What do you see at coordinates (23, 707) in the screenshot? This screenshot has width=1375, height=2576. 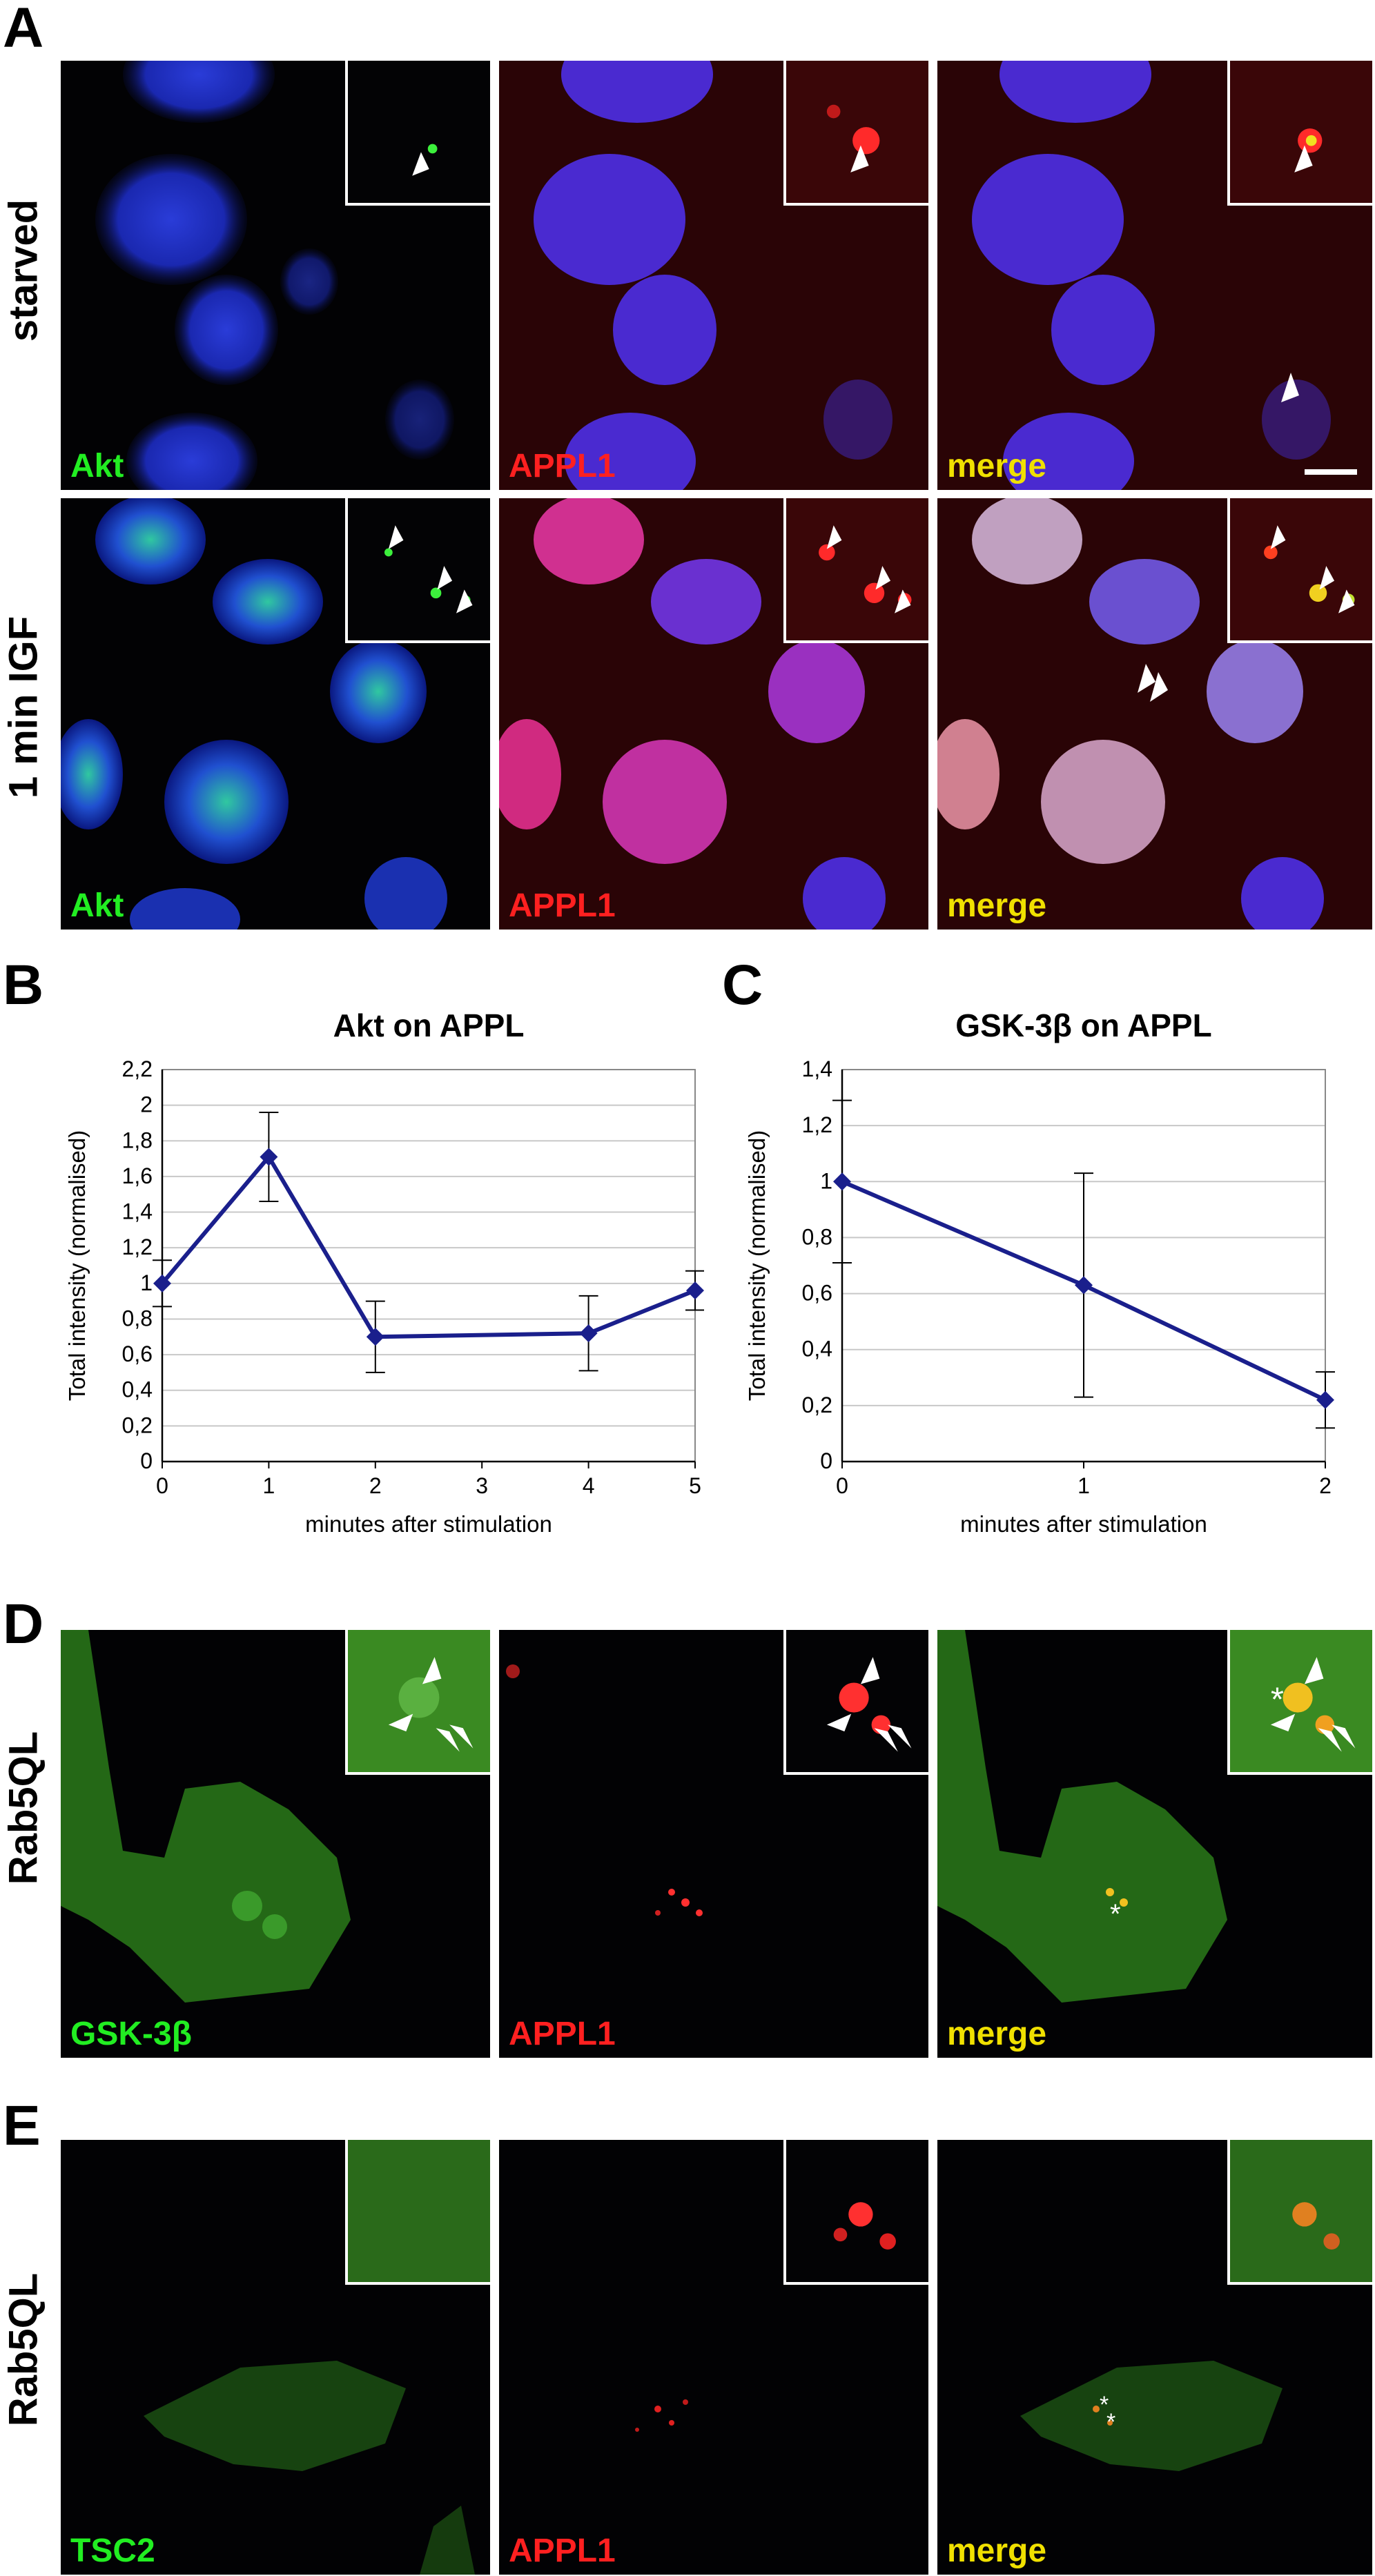 I see `row-label-igf: 1 min IGF` at bounding box center [23, 707].